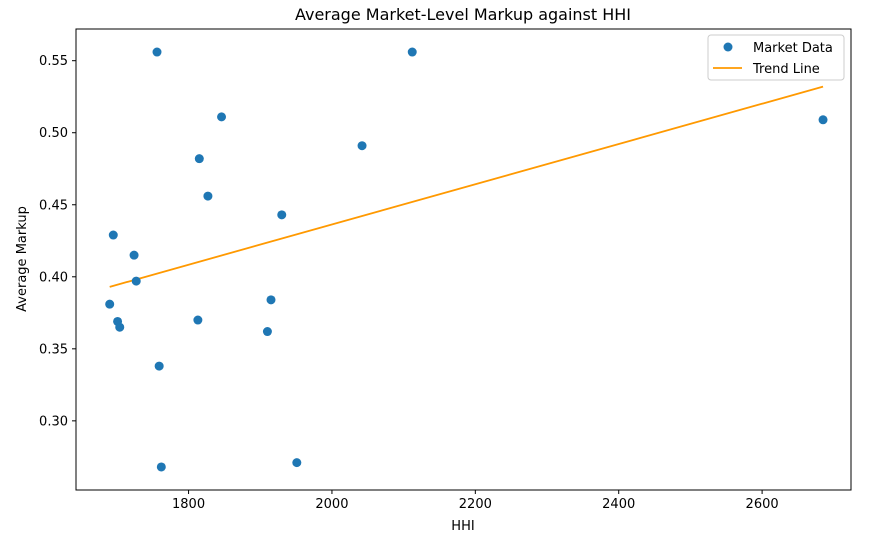 The image size is (893, 543). Describe the element at coordinates (57, 241) in the screenshot. I see `y-axis: 0.30 0.35 0.40 0.45 0.50 0.55` at that location.